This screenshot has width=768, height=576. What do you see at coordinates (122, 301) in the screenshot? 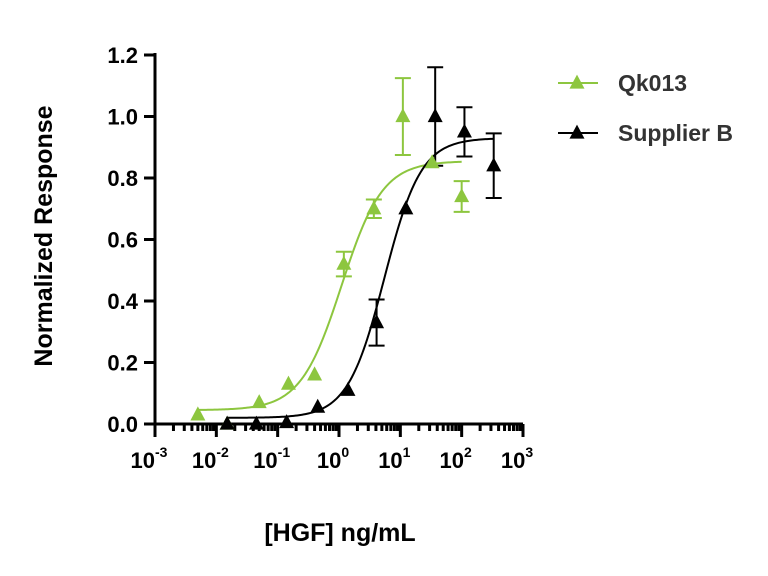
I see `y-tick-label: 0.4` at bounding box center [122, 301].